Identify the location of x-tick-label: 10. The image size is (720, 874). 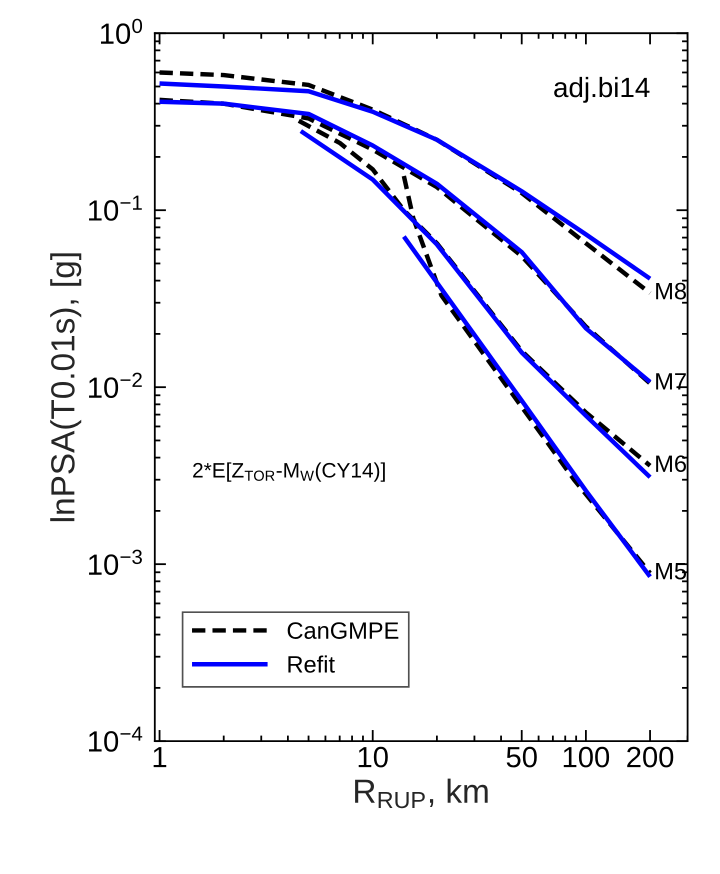
(373, 757).